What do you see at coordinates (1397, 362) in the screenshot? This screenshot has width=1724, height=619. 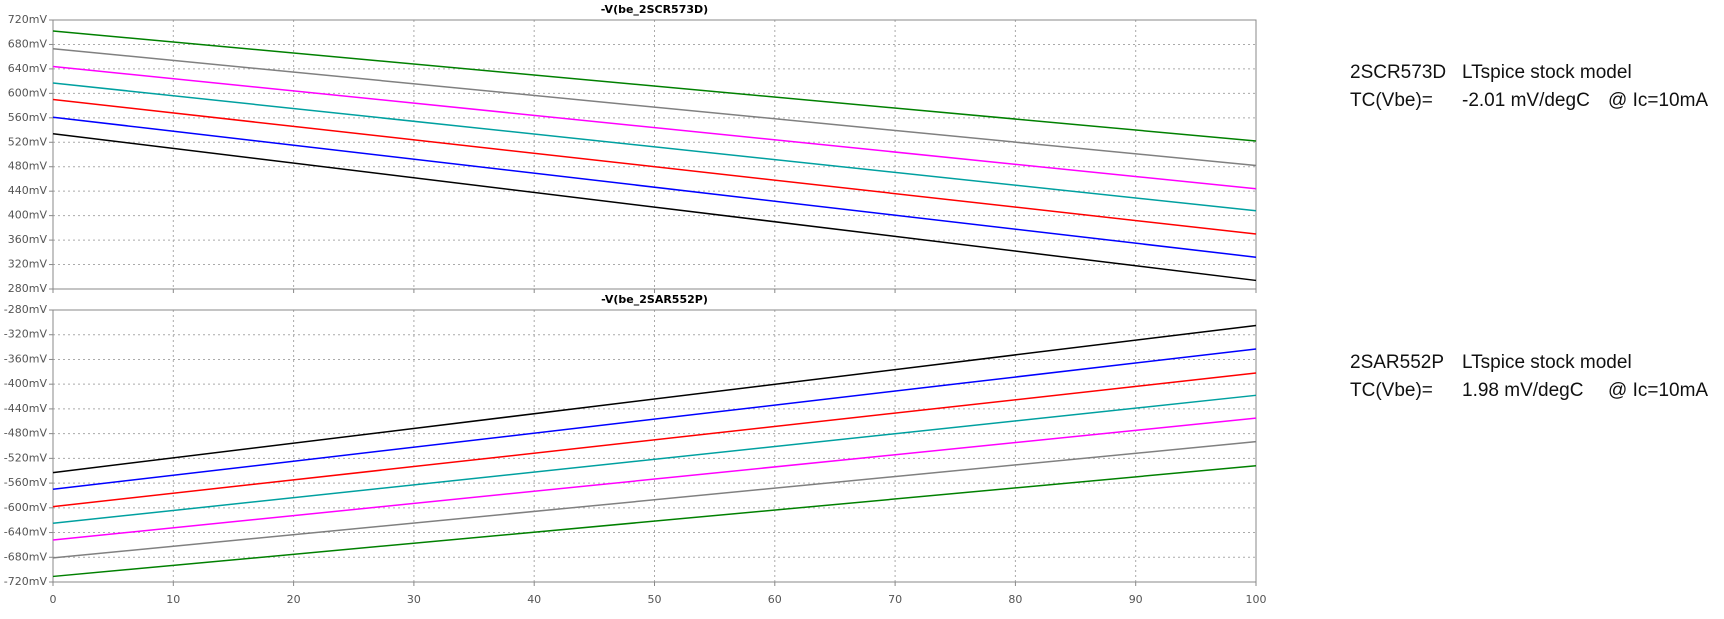 I see `annotation: 2SAR552P` at bounding box center [1397, 362].